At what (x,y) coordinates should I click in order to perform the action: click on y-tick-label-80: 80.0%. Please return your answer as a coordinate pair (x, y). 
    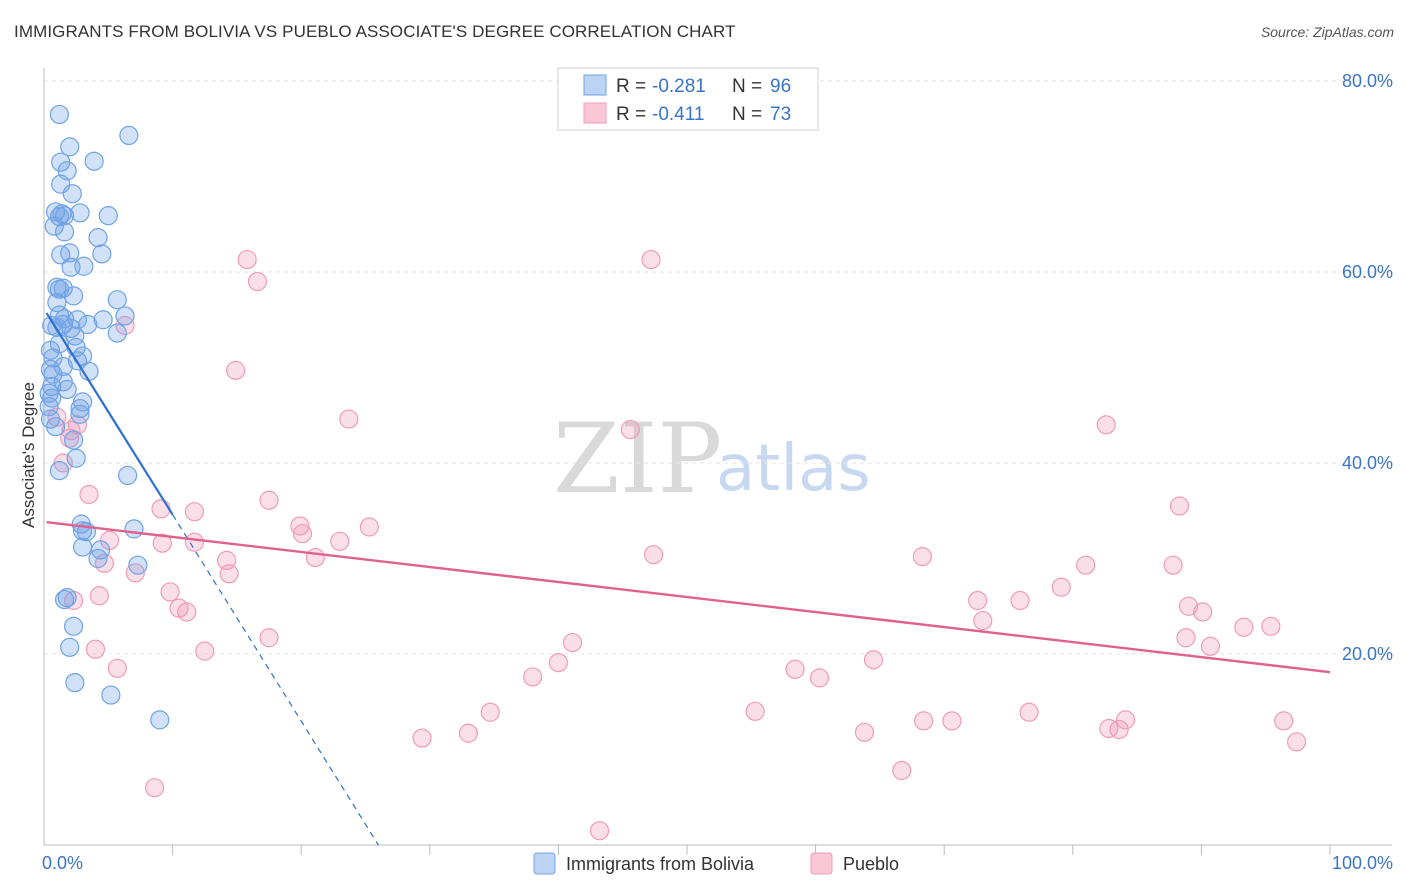
    Looking at the image, I should click on (1367, 81).